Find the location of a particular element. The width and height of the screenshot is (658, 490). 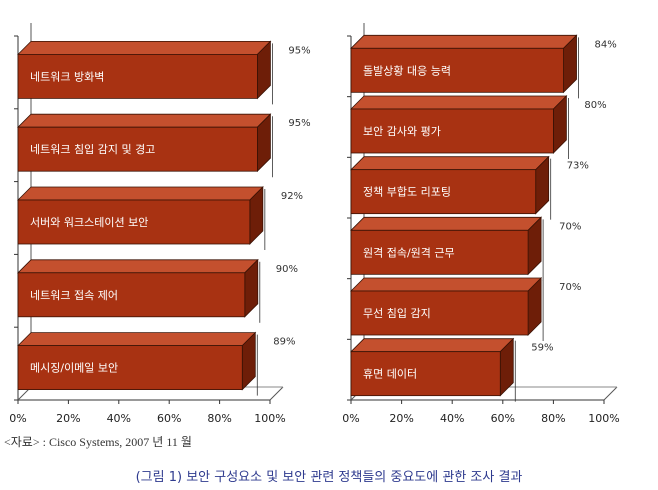

category-label: 메시징/이메일 보안 is located at coordinates (74, 368).